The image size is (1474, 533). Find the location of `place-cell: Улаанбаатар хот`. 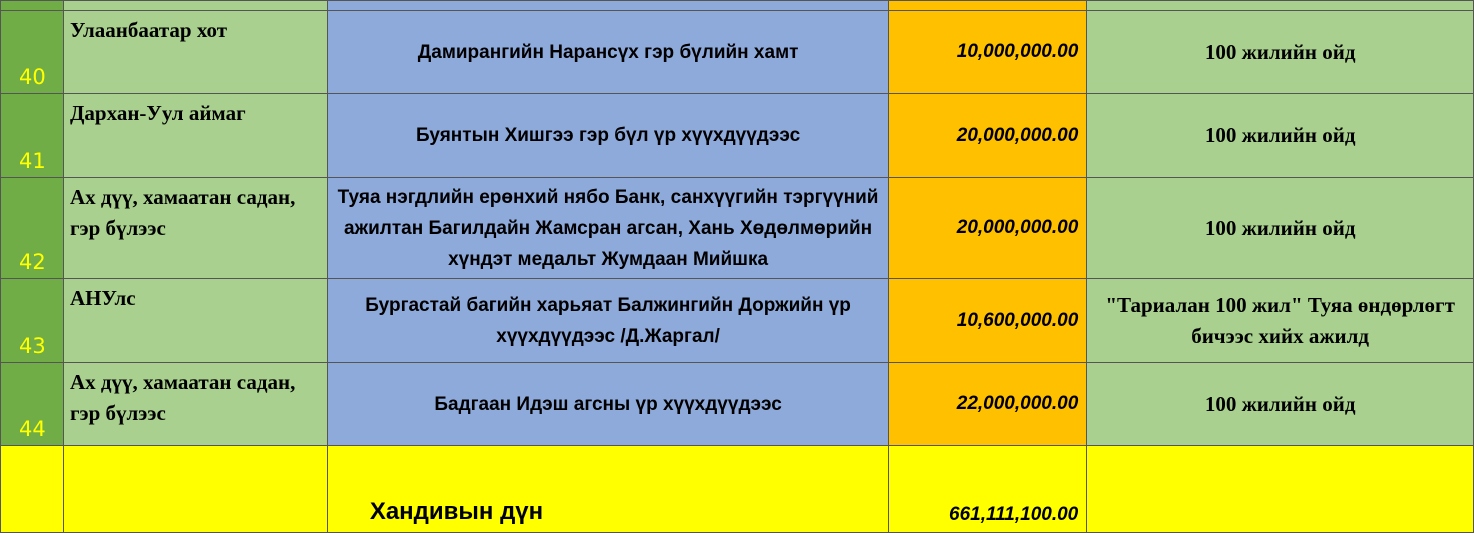

place-cell: Улаанбаатар хот is located at coordinates (195, 52).